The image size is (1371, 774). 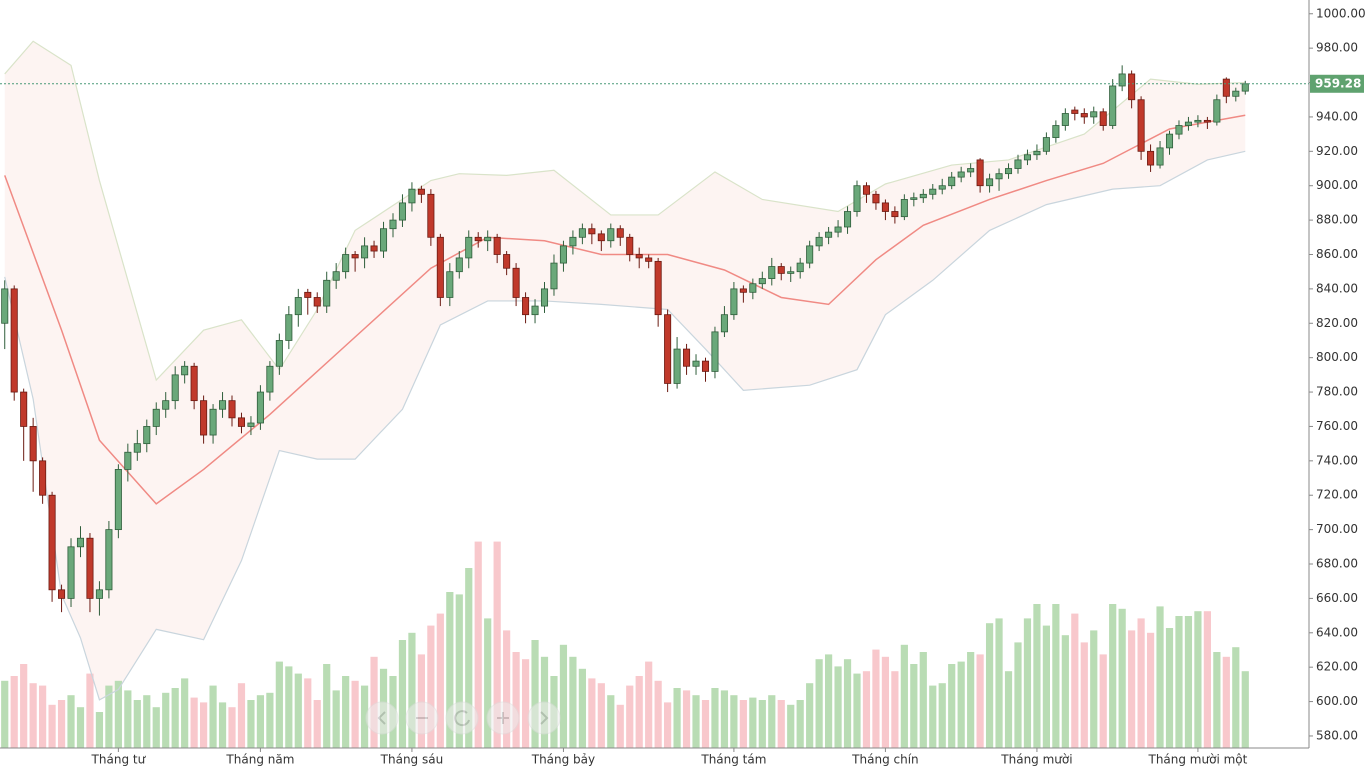 What do you see at coordinates (884, 760) in the screenshot?
I see `x-tick-label: Tháng chín` at bounding box center [884, 760].